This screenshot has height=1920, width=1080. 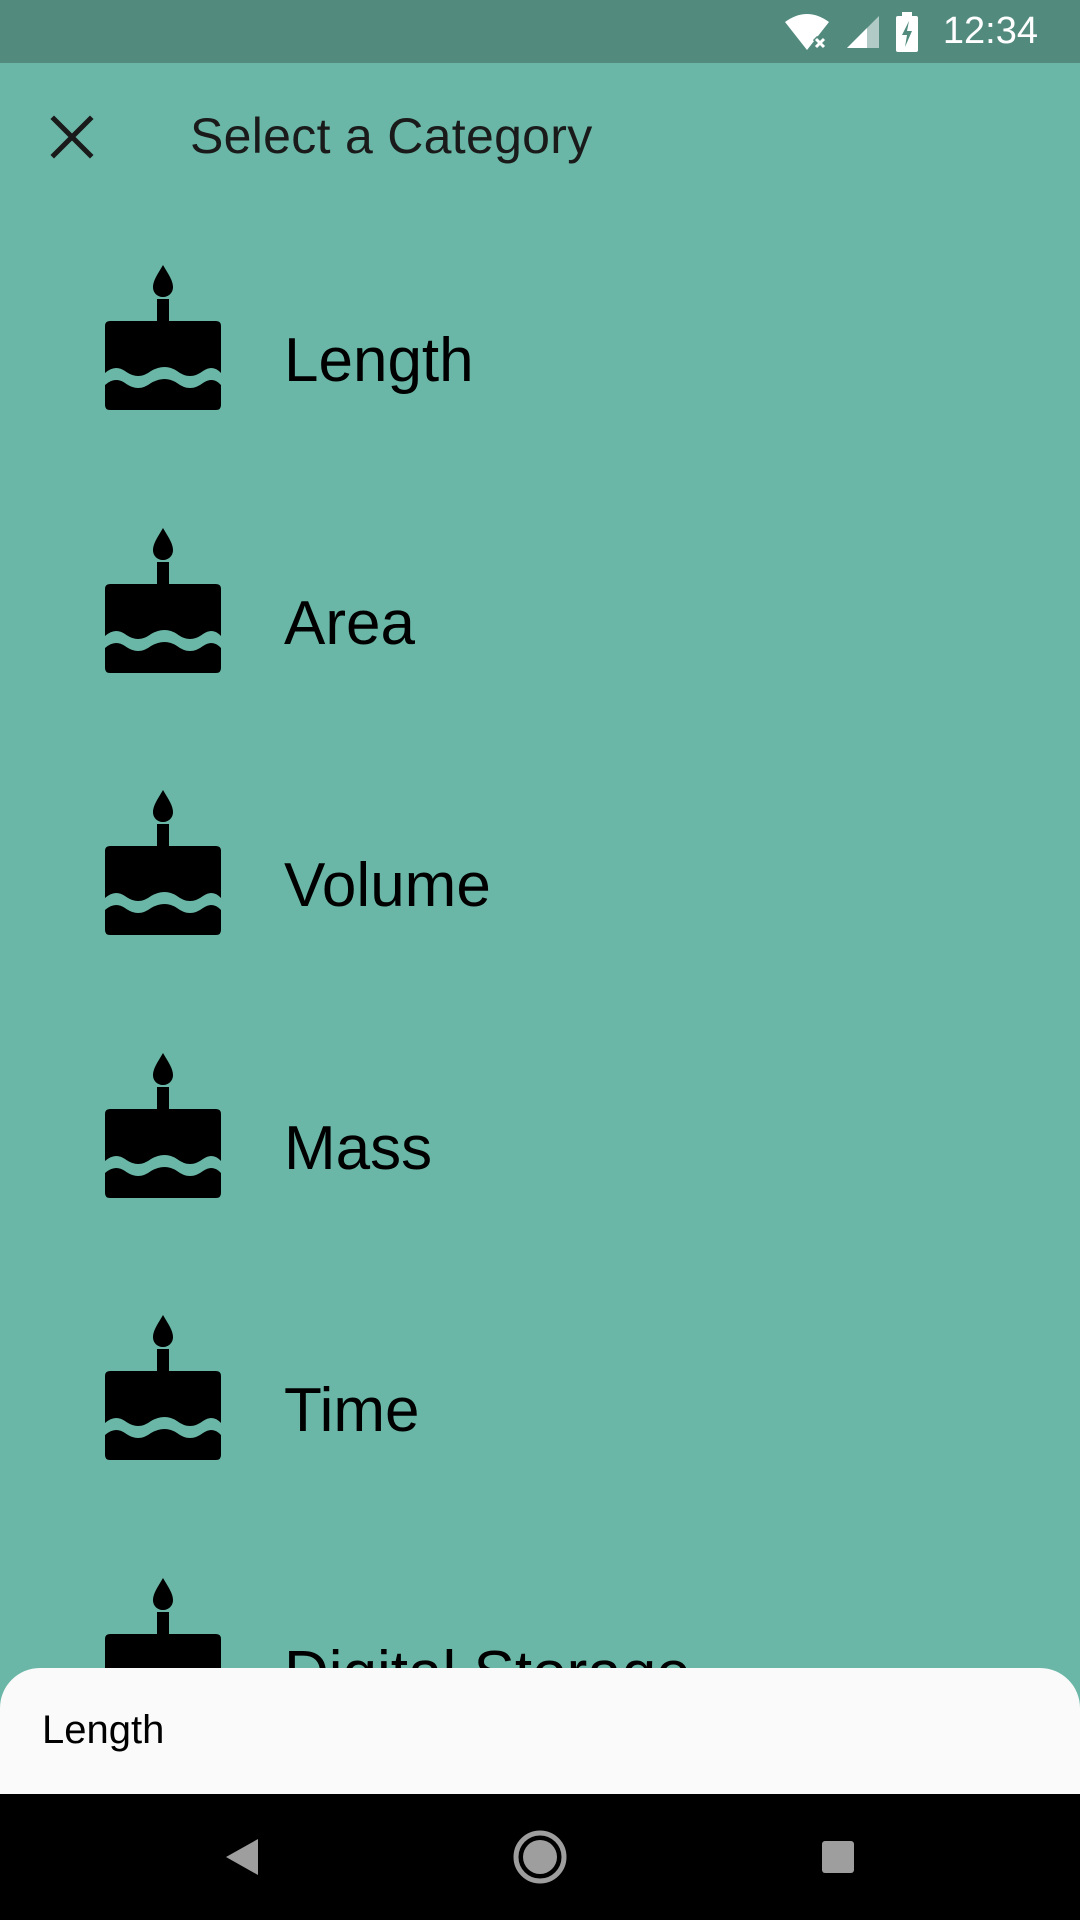 I want to click on category-label: Length, so click(x=379, y=360).